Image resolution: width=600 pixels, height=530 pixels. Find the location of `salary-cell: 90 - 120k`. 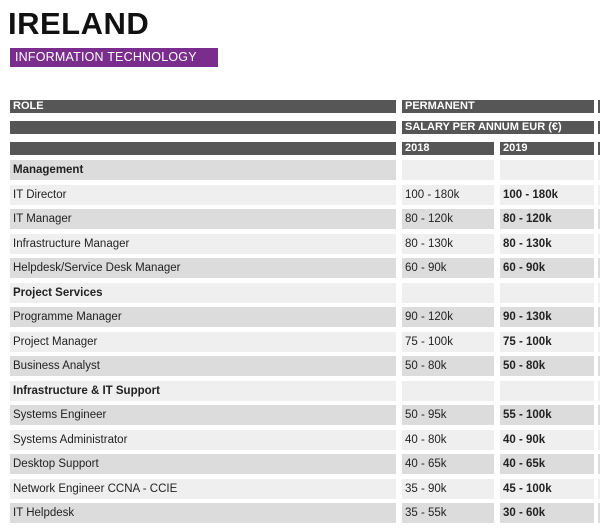

salary-cell: 90 - 120k is located at coordinates (448, 317).